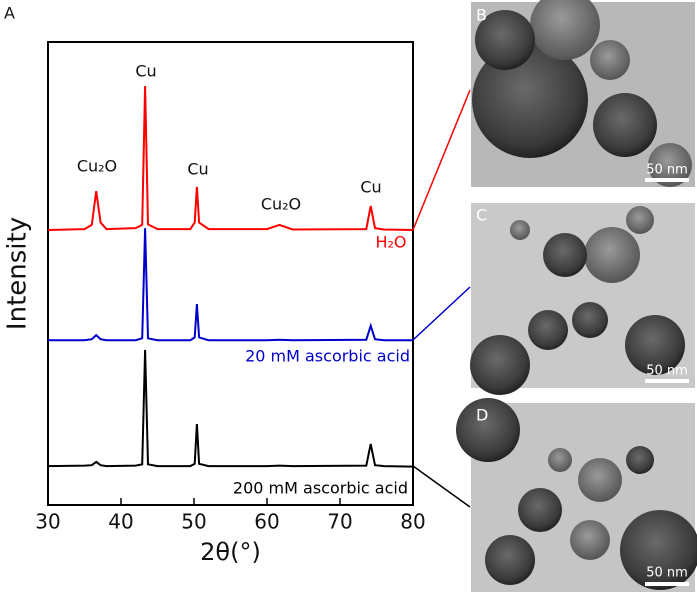  I want to click on x-tick-label: 70, so click(339, 522).